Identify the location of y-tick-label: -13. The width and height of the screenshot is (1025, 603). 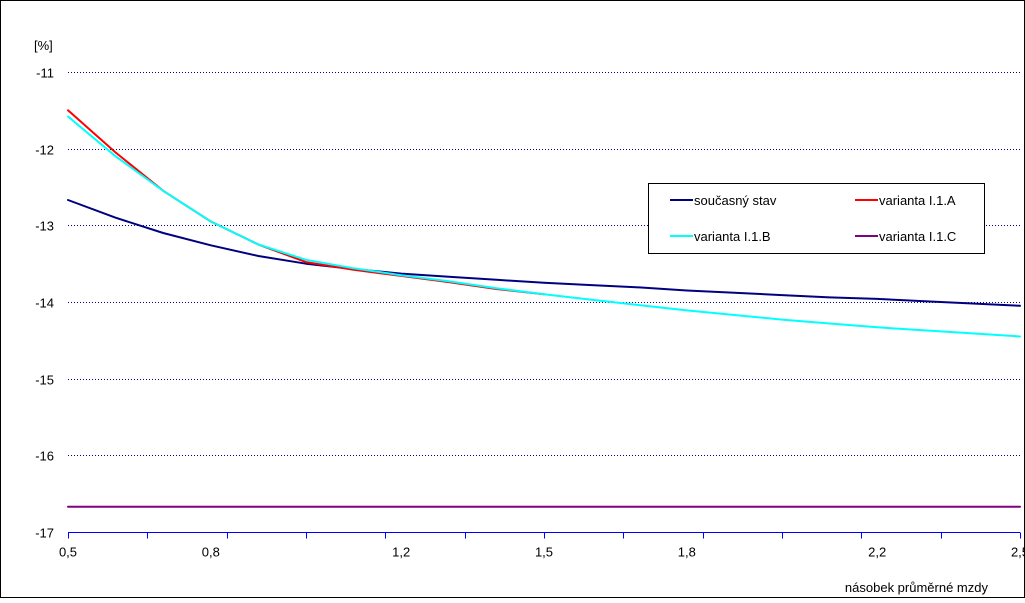
(44, 226).